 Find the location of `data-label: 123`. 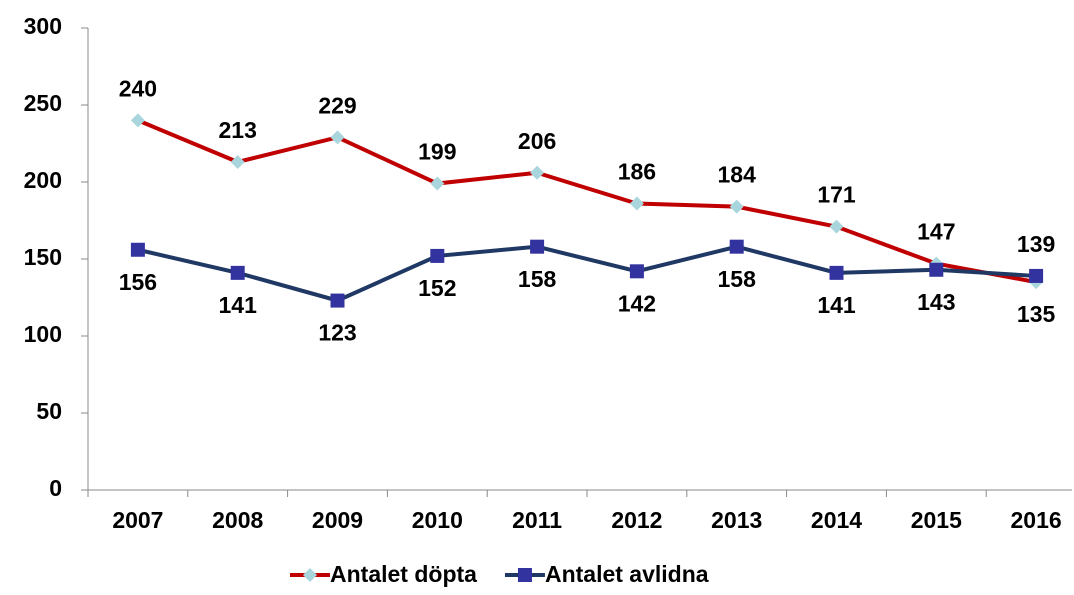

data-label: 123 is located at coordinates (337, 333).